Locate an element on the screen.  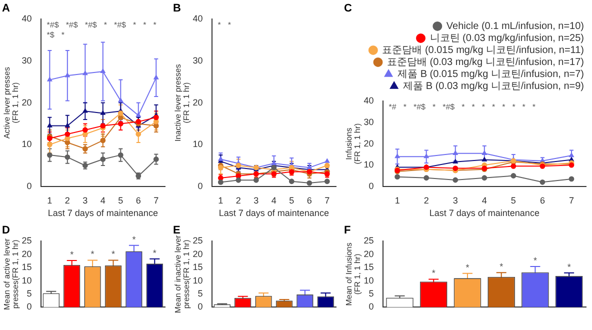
y-axis-title: Infusions (FR 1, 1 hr) is located at coordinates (353, 143).